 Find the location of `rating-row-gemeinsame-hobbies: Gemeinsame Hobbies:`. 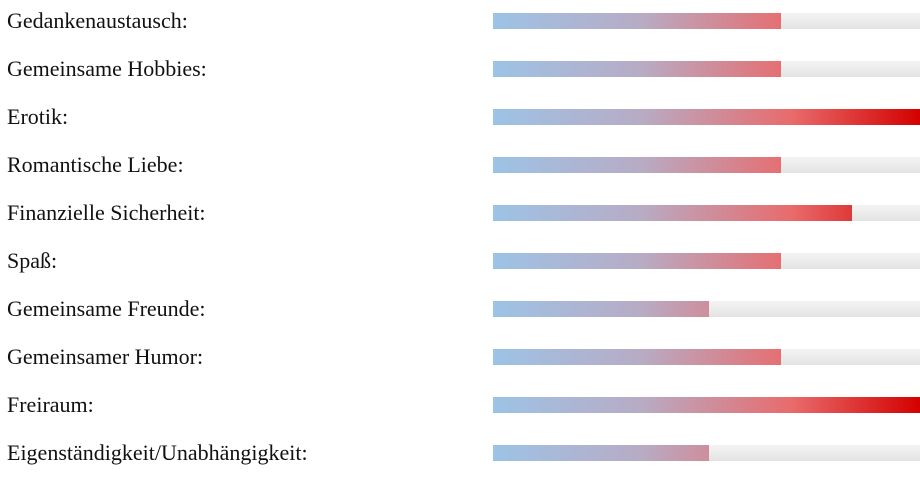

rating-row-gemeinsame-hobbies: Gemeinsame Hobbies: is located at coordinates (460, 72).